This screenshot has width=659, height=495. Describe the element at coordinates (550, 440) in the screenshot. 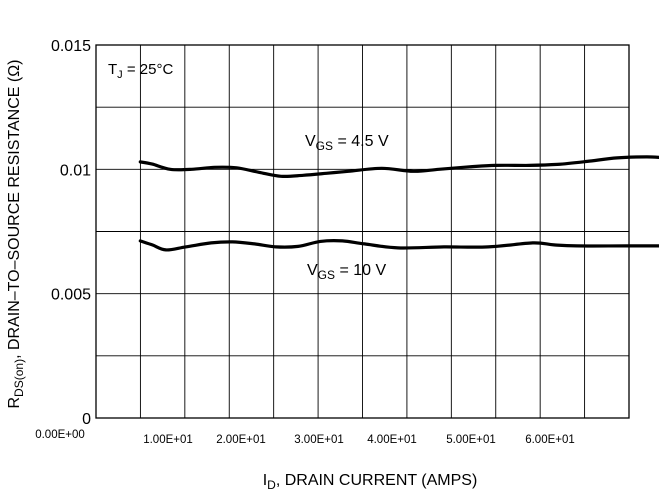

I see `x-tick-label: 6.00E+01` at that location.